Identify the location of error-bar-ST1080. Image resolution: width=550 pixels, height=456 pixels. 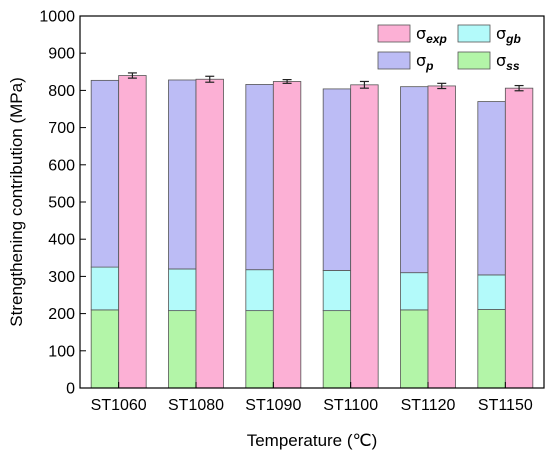
(210, 79).